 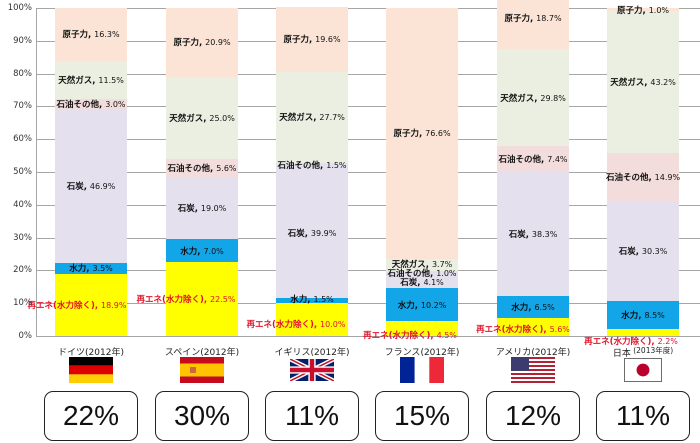 I want to click on data-label: 水力, 10.2%, so click(x=422, y=305).